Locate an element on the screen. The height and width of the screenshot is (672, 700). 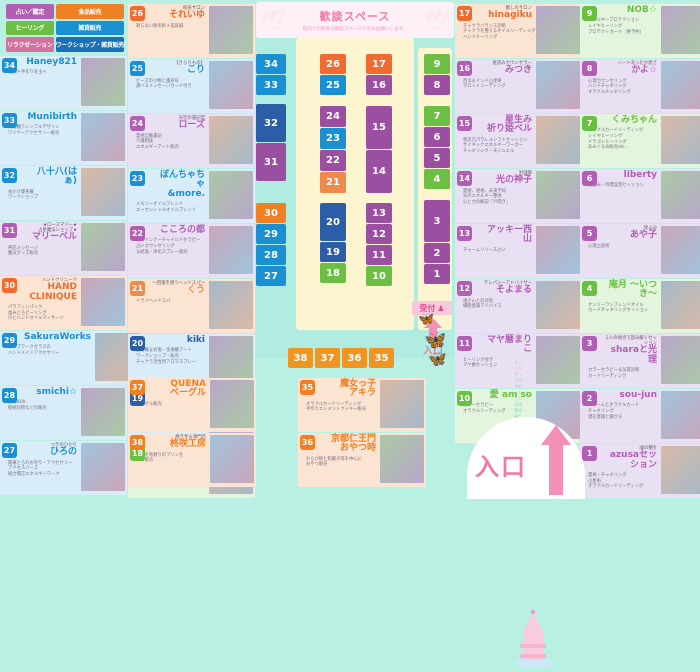
vendor-card: 36 京都仁王門 おやつ時 わらび餅と和菓子等を中心に おやつ販売 is located at coordinates (362, 460).